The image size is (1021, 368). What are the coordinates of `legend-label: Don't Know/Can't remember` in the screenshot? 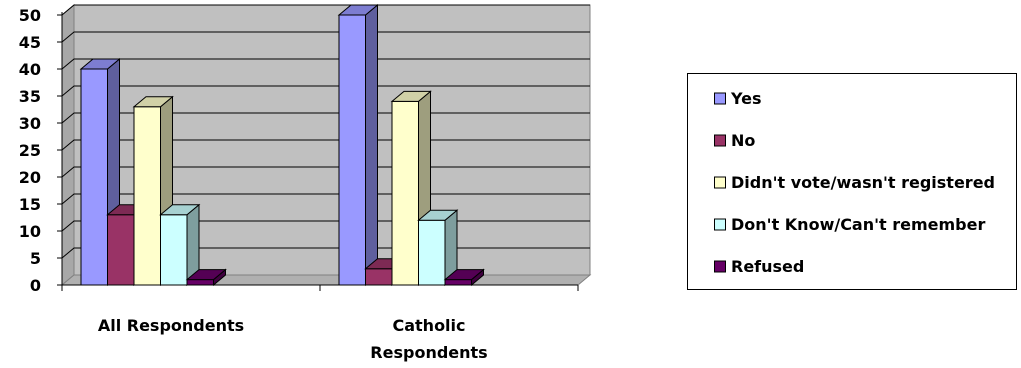 It's located at (858, 224).